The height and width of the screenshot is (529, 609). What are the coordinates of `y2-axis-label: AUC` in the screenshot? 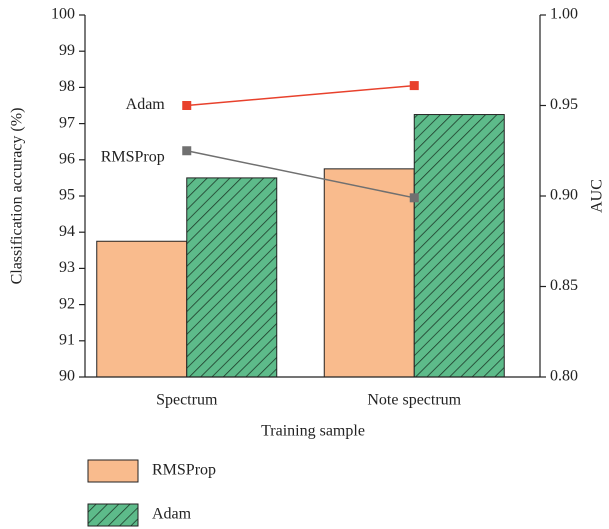 It's located at (597, 196).